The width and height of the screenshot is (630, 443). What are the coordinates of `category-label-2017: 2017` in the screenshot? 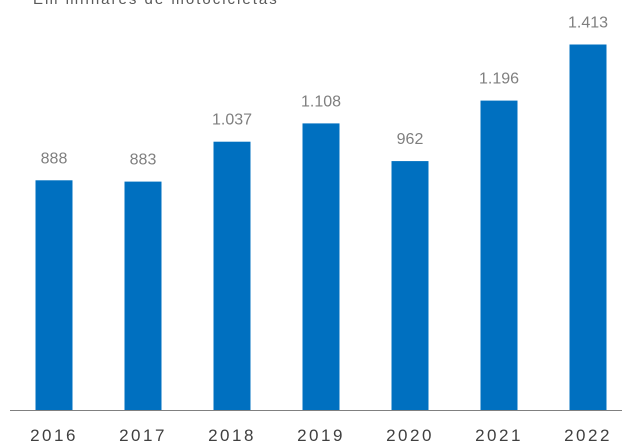 It's located at (143, 434).